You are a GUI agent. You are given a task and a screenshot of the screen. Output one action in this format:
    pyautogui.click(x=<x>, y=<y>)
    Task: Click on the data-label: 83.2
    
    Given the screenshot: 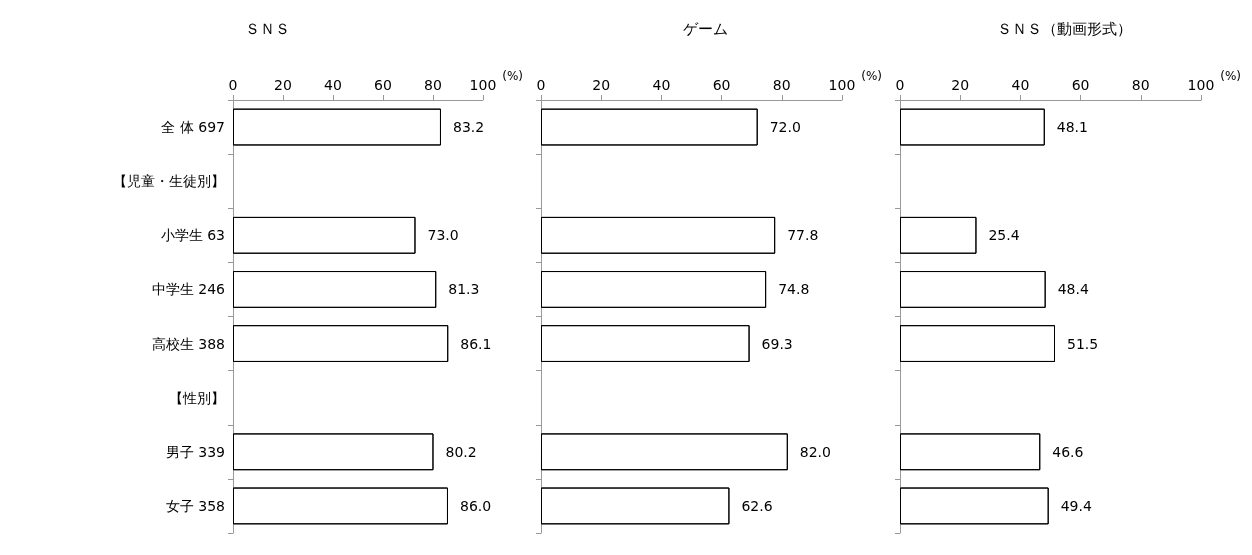 What is the action you would take?
    pyautogui.click(x=468, y=127)
    